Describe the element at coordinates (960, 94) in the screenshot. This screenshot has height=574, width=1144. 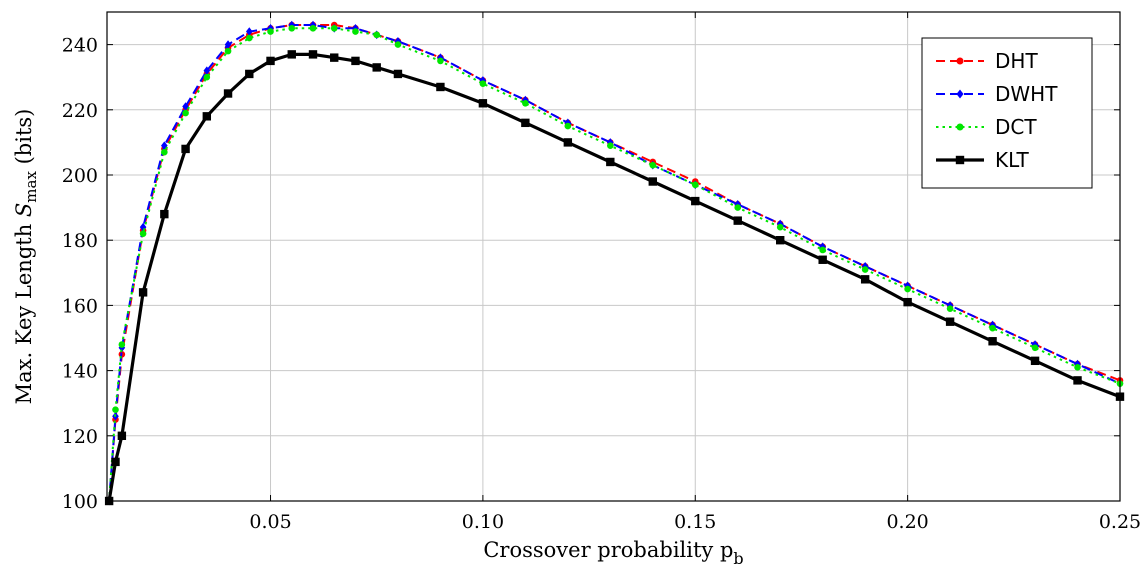
I see `legend-marker-dwht` at that location.